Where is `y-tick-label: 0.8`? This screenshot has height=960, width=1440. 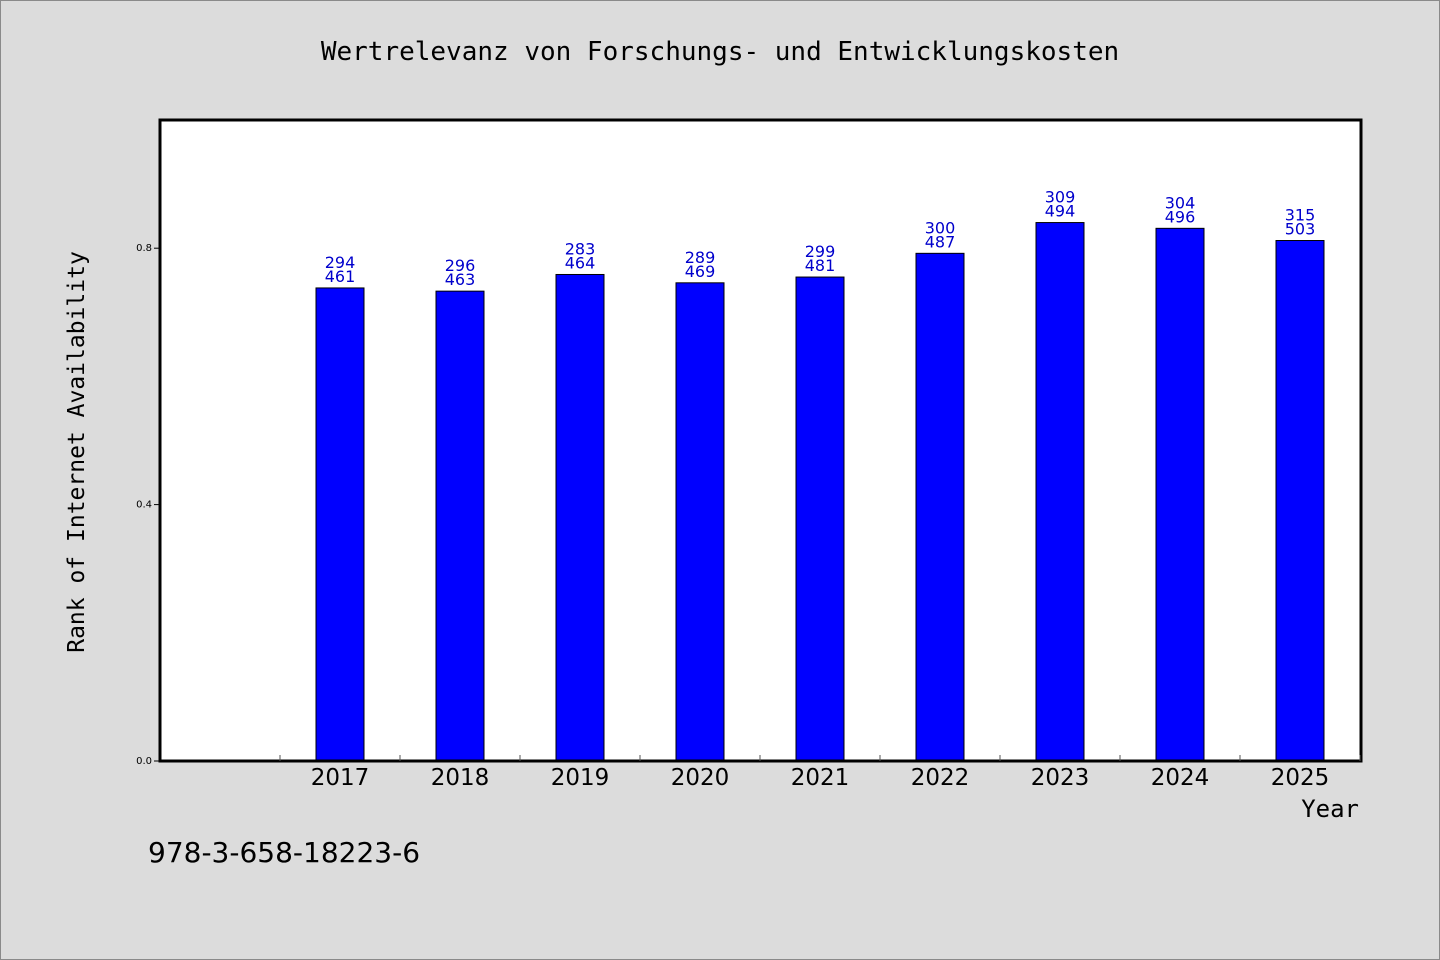
y-tick-label: 0.8 is located at coordinates (144, 248).